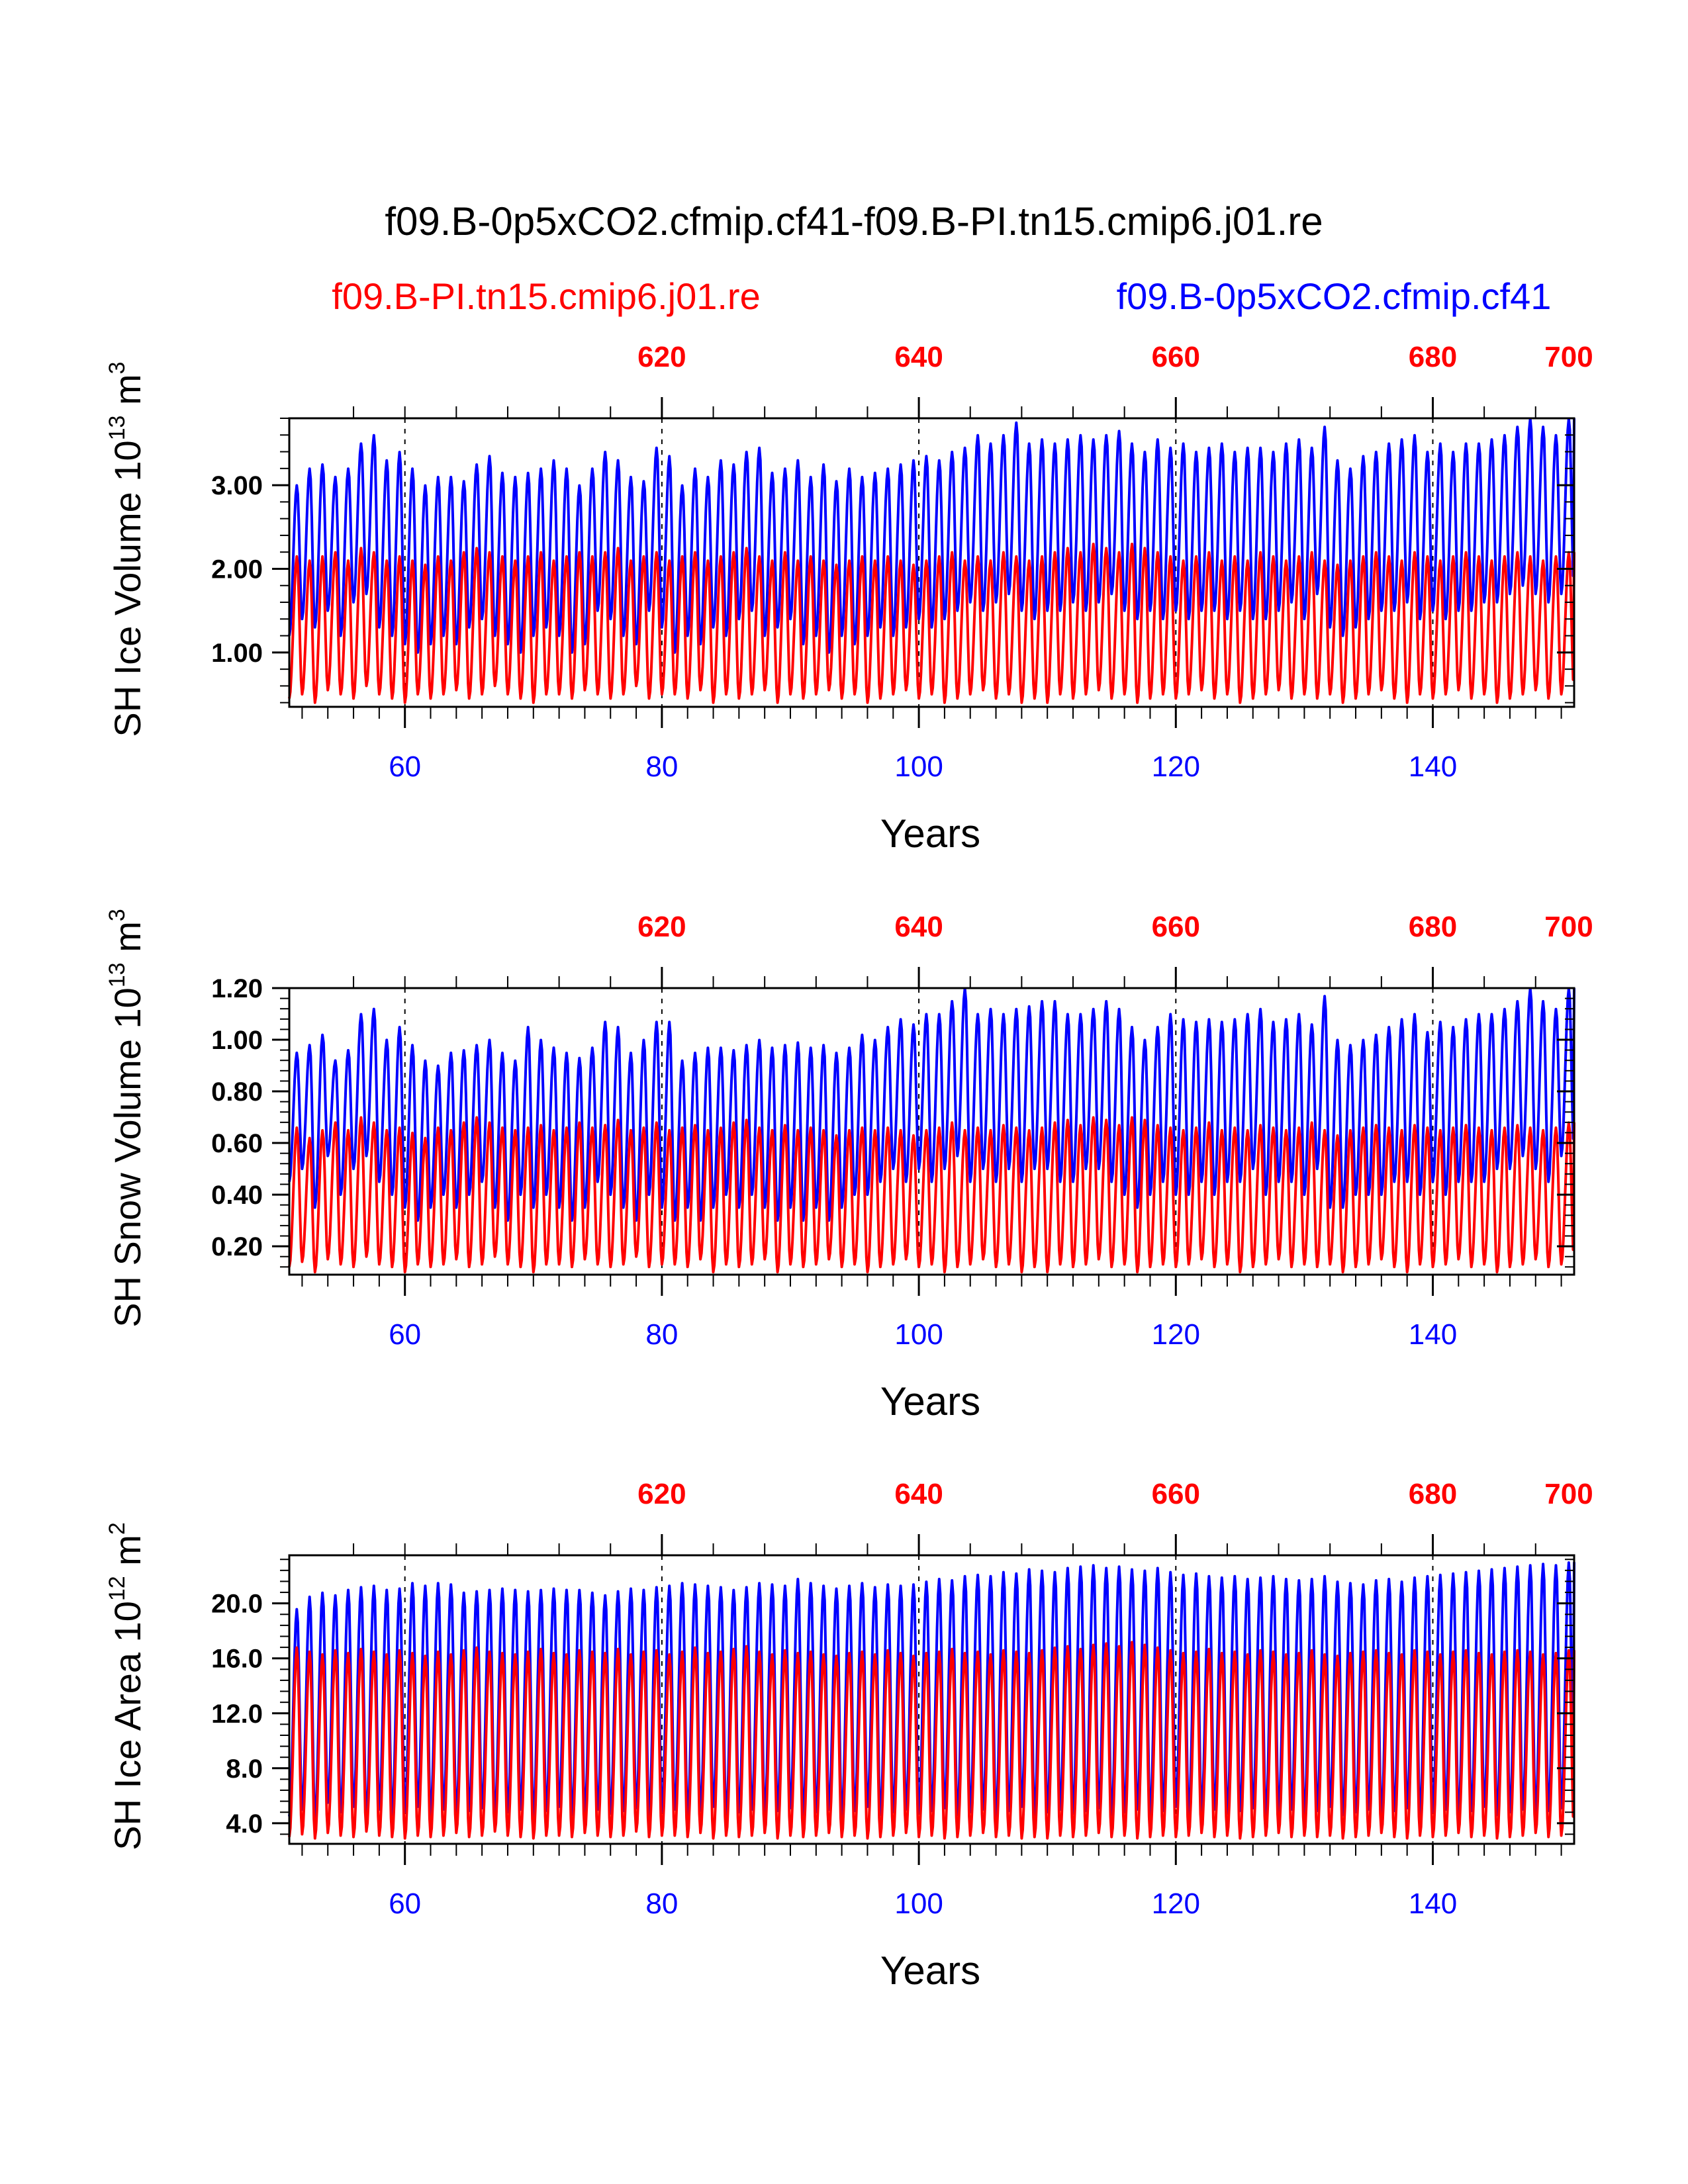  What do you see at coordinates (1334, 296) in the screenshot?
I see `legend-blue-label: f09.B-0p5xCO2.cfmip.cf41` at bounding box center [1334, 296].